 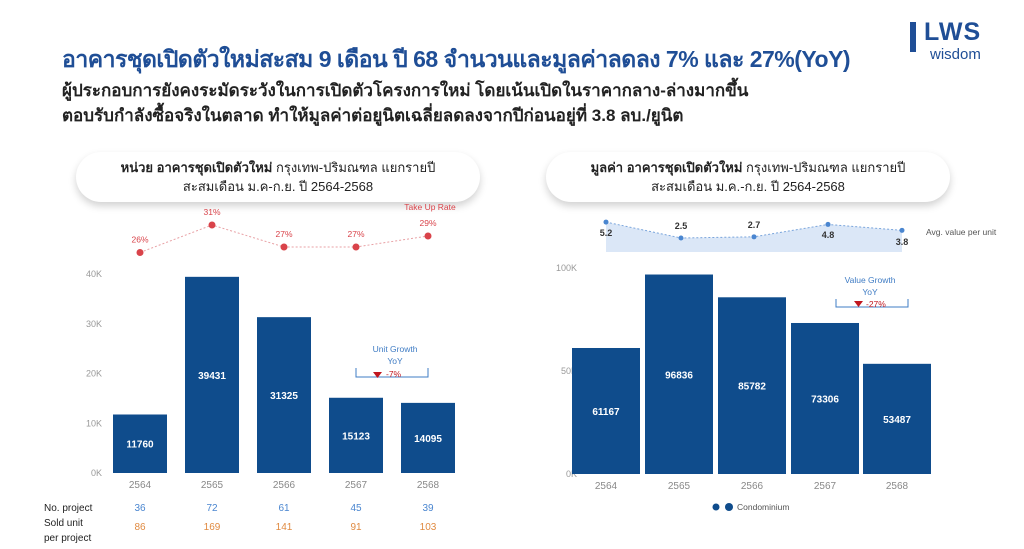 I want to click on avg-value-label: 2.5, so click(x=681, y=226).